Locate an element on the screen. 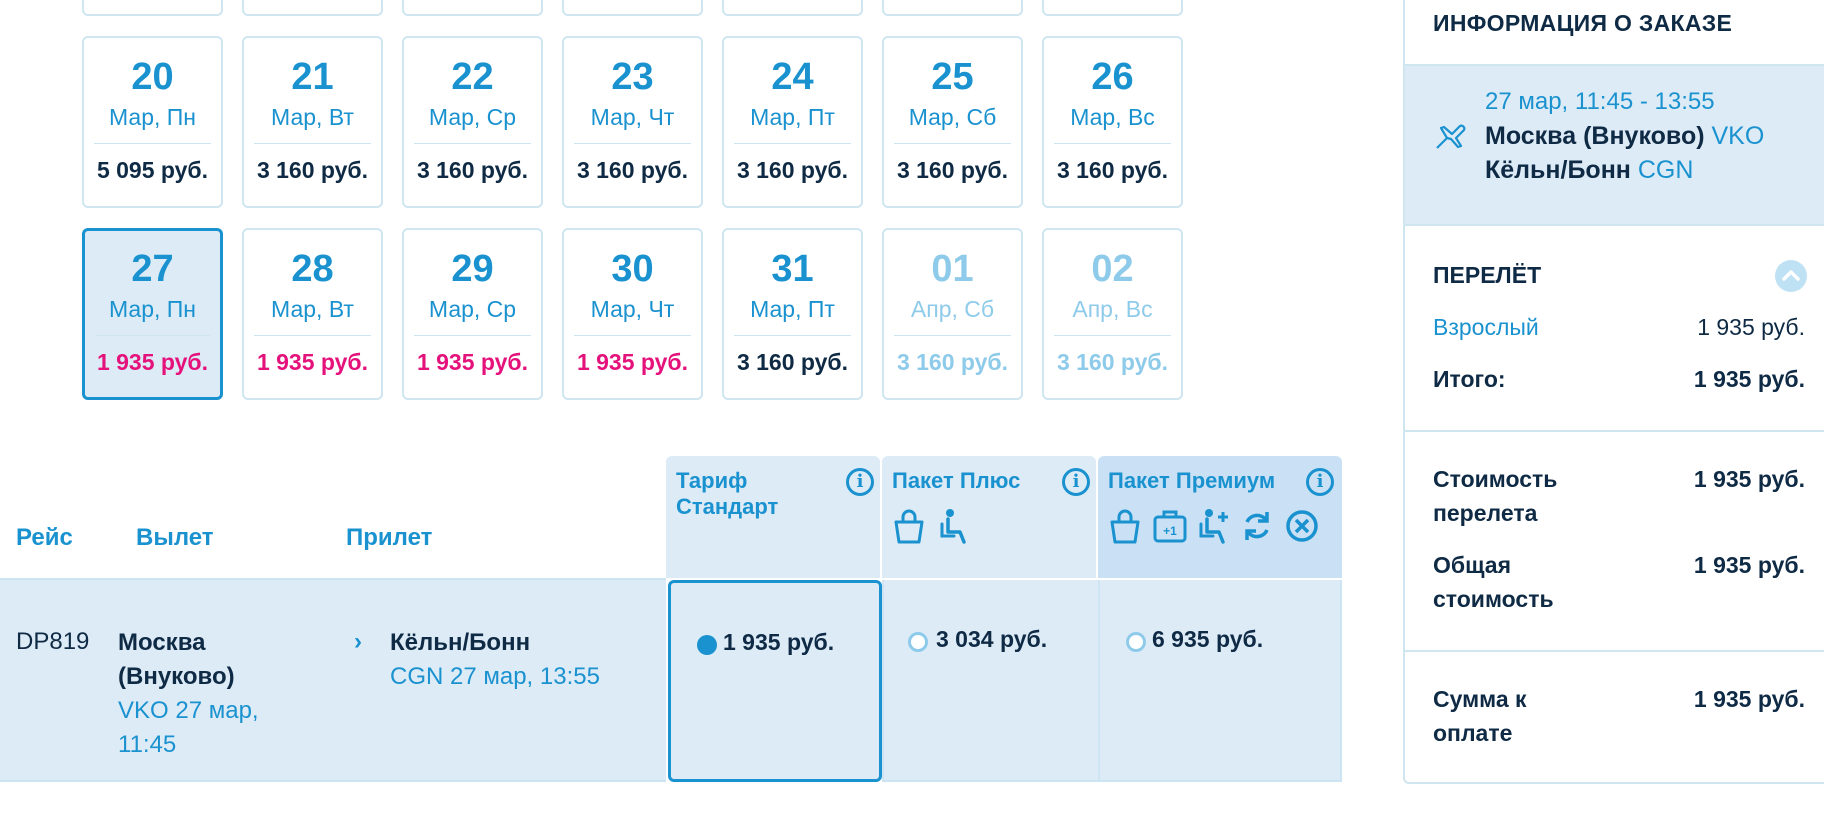  chevron-right-icon: › is located at coordinates (358, 641).